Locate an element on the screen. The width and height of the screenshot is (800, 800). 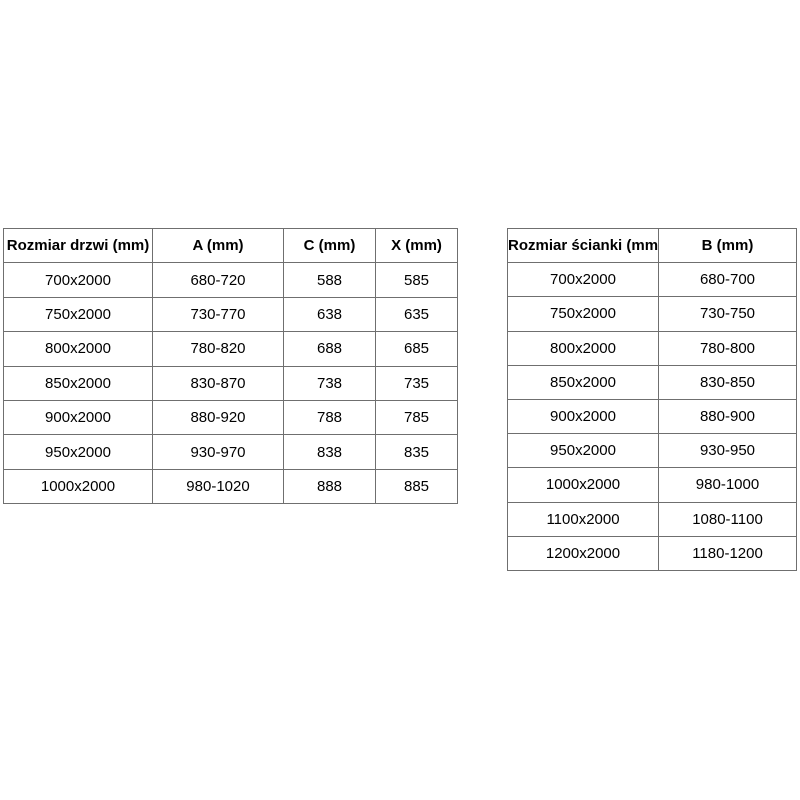
table-cell: 880-900 is located at coordinates (727, 416).